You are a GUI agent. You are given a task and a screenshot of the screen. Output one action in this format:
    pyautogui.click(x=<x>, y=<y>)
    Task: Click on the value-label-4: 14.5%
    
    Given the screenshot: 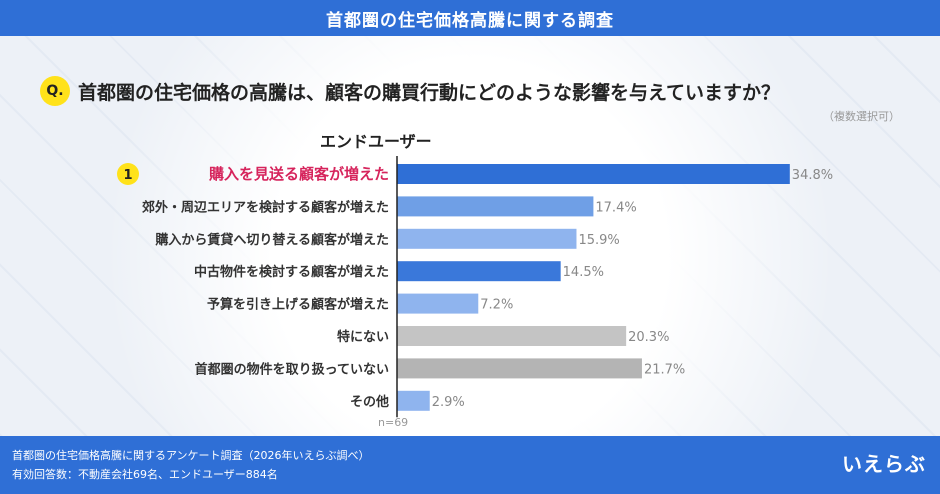 What is the action you would take?
    pyautogui.click(x=583, y=272)
    